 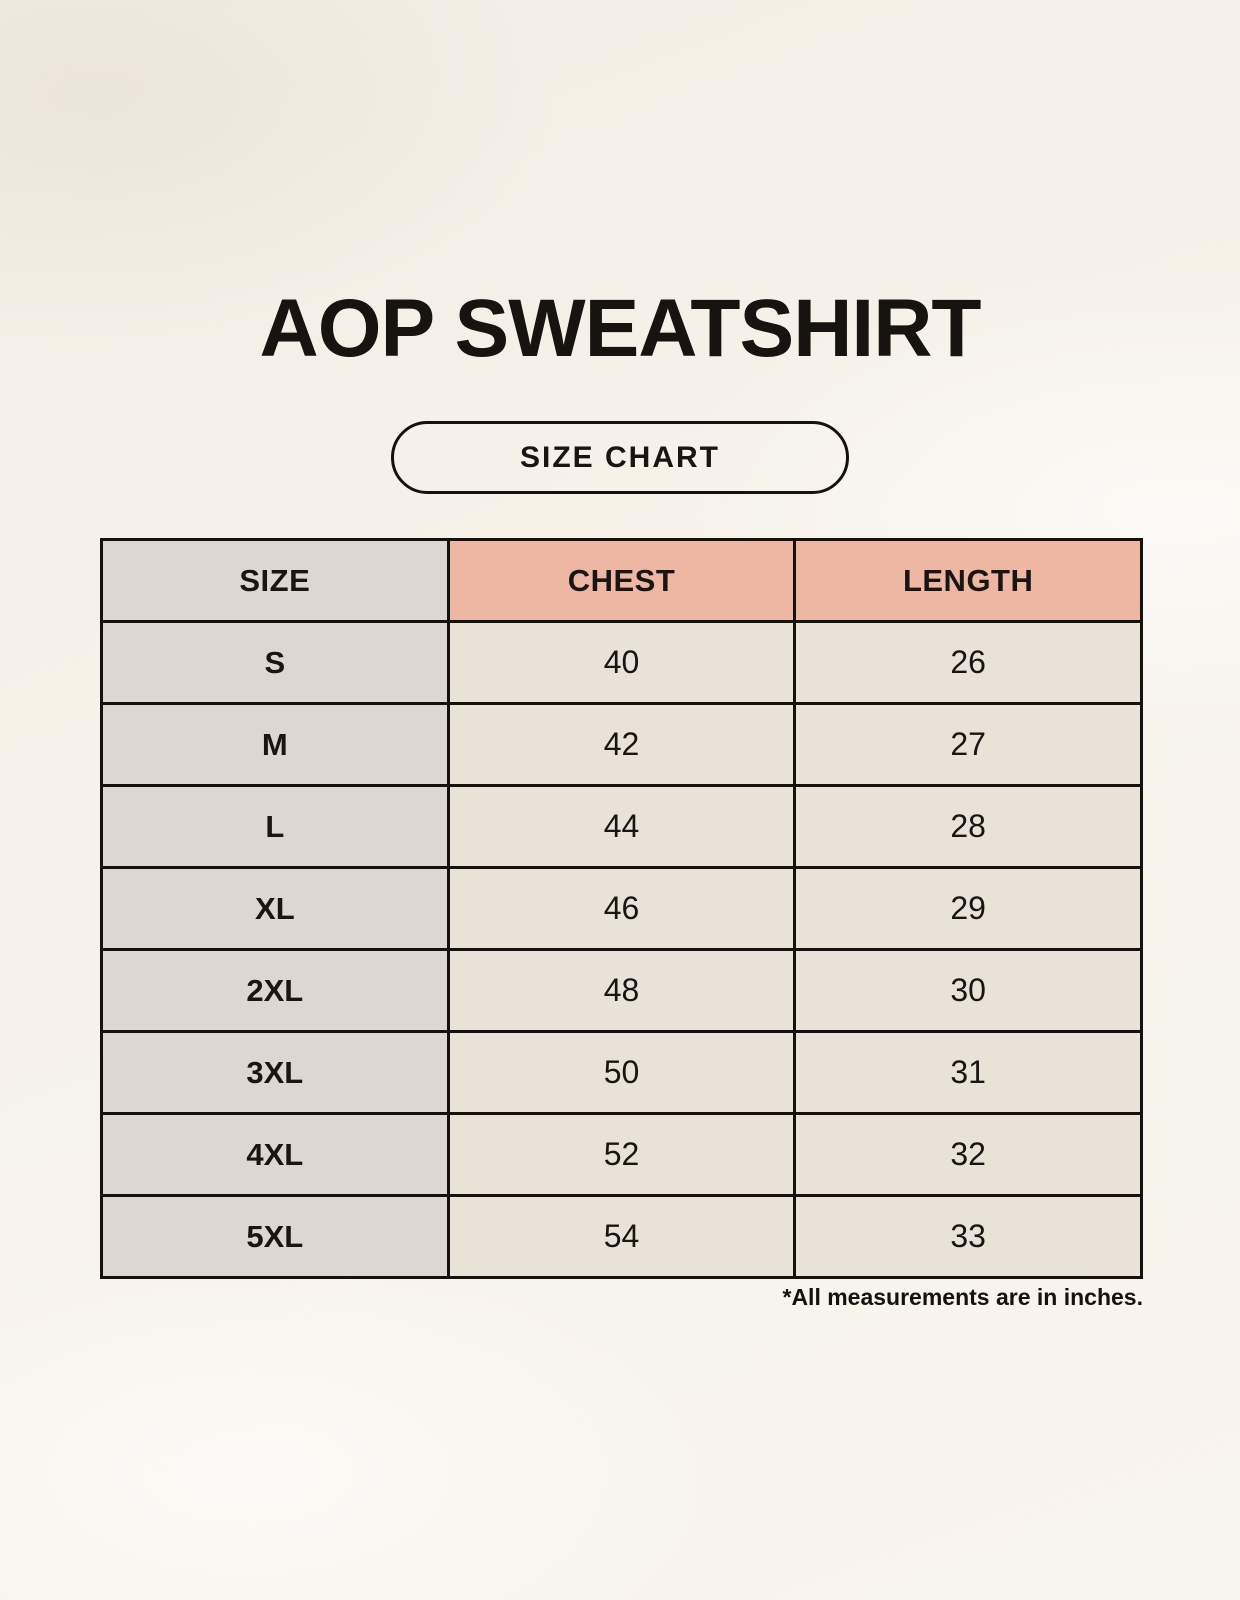 I want to click on table-row: 4XL 52 32, so click(x=621, y=1154).